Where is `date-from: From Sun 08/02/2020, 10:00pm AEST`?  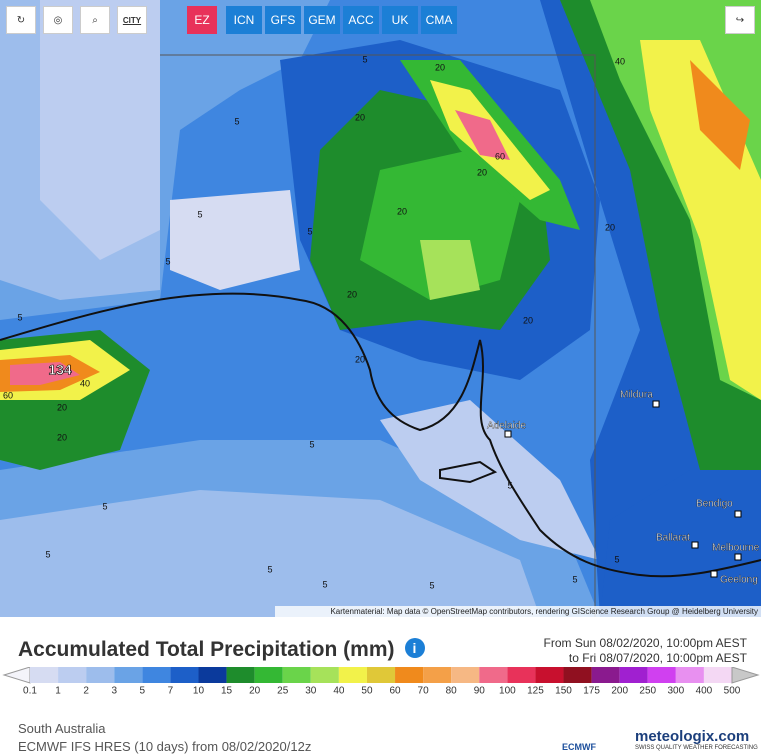 date-from: From Sun 08/02/2020, 10:00pm AEST is located at coordinates (645, 643).